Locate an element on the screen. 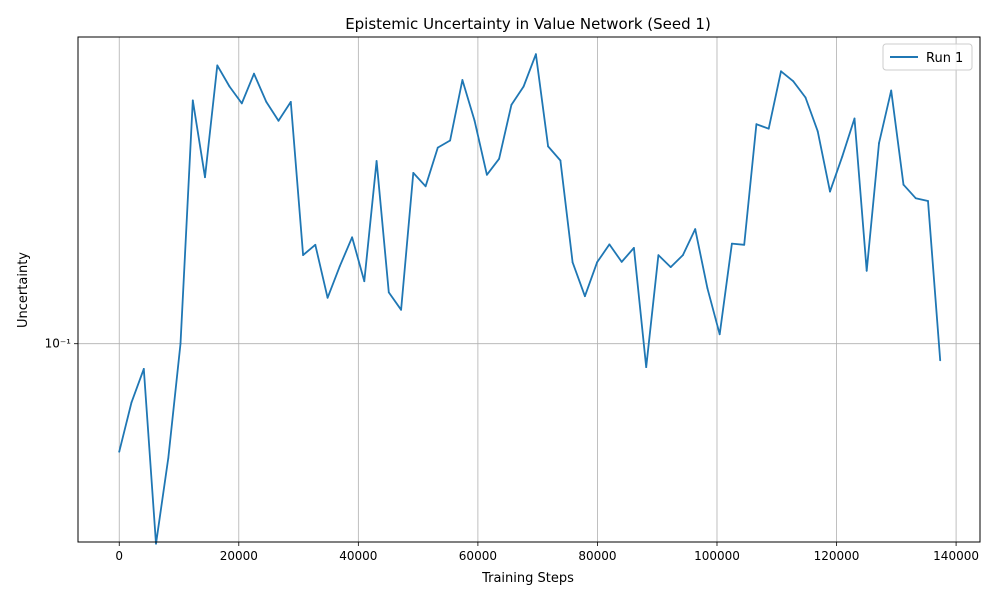 This screenshot has height=600, width=1000. y-axis-label: Uncertainty is located at coordinates (23, 290).